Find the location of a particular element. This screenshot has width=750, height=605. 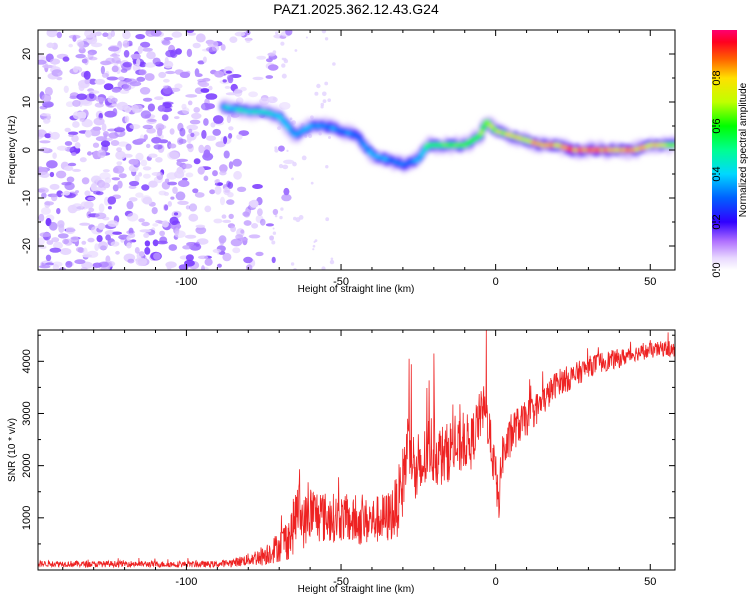

colorbar-ticks: 0.0 0.2 0.4 0.6 0.8 is located at coordinates (717, 173).